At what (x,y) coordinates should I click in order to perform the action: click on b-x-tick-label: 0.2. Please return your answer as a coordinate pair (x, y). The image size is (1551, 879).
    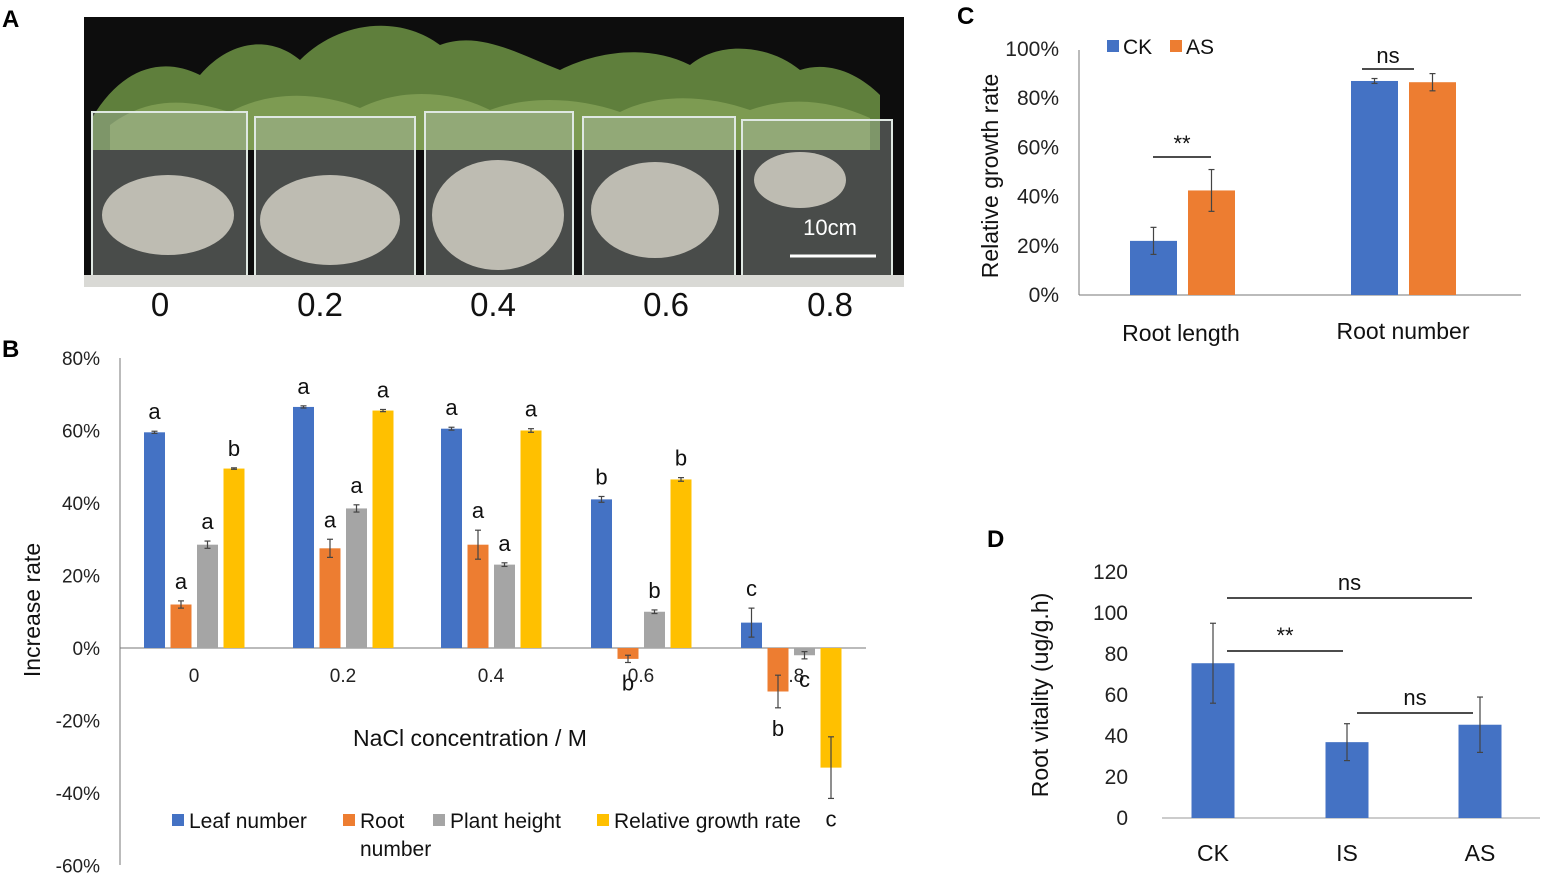
    Looking at the image, I should click on (343, 676).